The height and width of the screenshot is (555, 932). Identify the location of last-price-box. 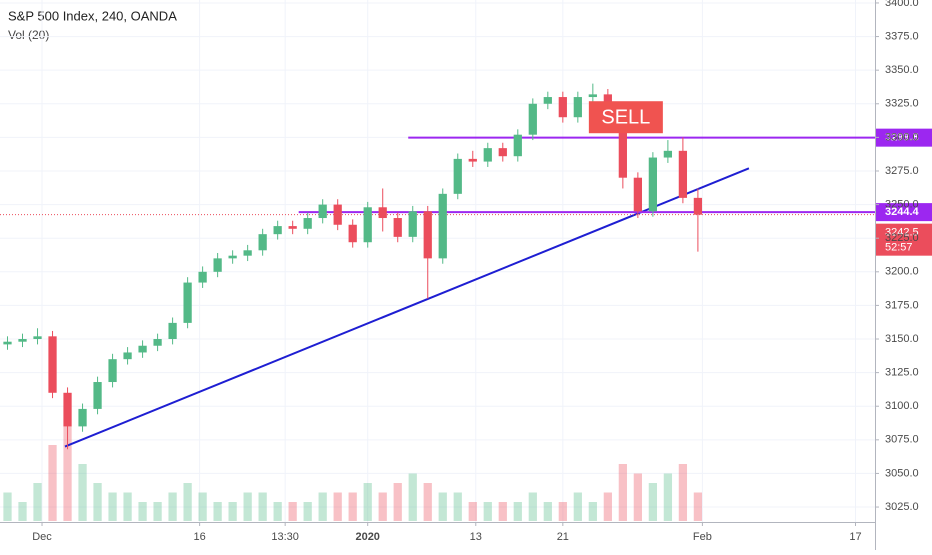
(904, 239).